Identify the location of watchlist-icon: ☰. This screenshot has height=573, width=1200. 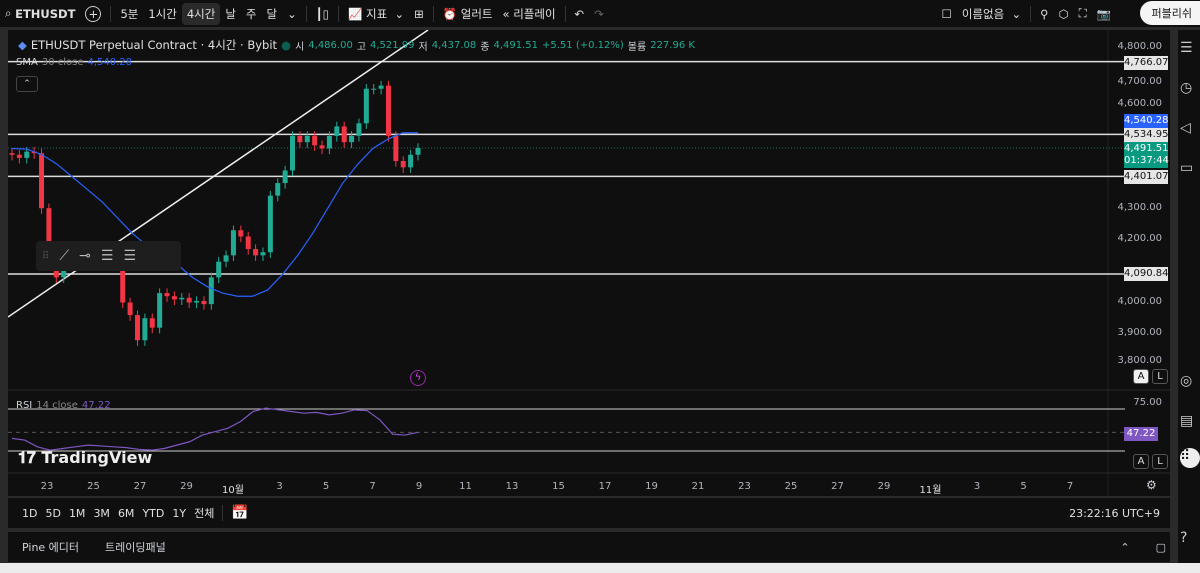
(1186, 48).